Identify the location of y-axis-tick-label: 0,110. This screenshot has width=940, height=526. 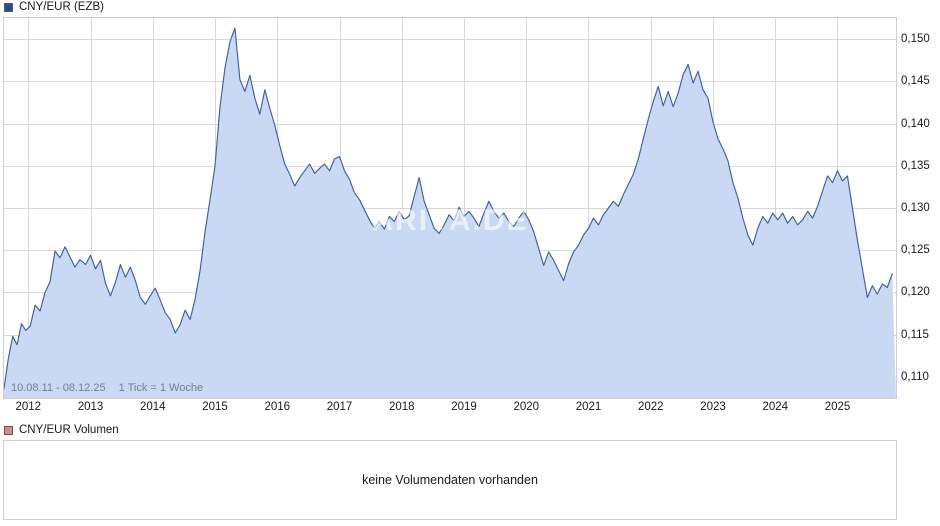
(915, 376).